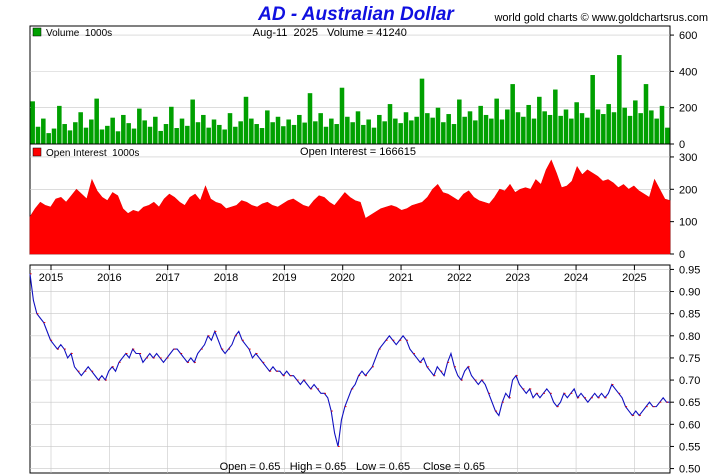 The image size is (710, 475). What do you see at coordinates (688, 72) in the screenshot?
I see `volume-tick-label: 400` at bounding box center [688, 72].